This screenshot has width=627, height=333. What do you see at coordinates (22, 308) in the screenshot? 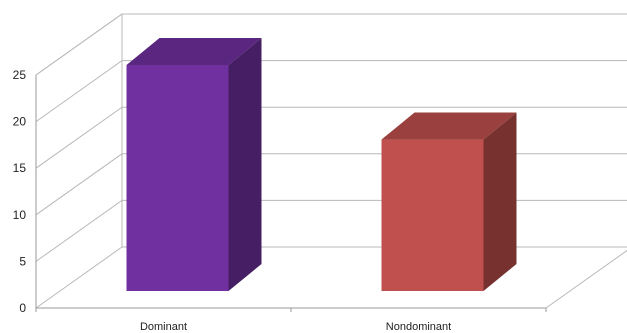
I see `y-tick-label-0: 0` at bounding box center [22, 308].